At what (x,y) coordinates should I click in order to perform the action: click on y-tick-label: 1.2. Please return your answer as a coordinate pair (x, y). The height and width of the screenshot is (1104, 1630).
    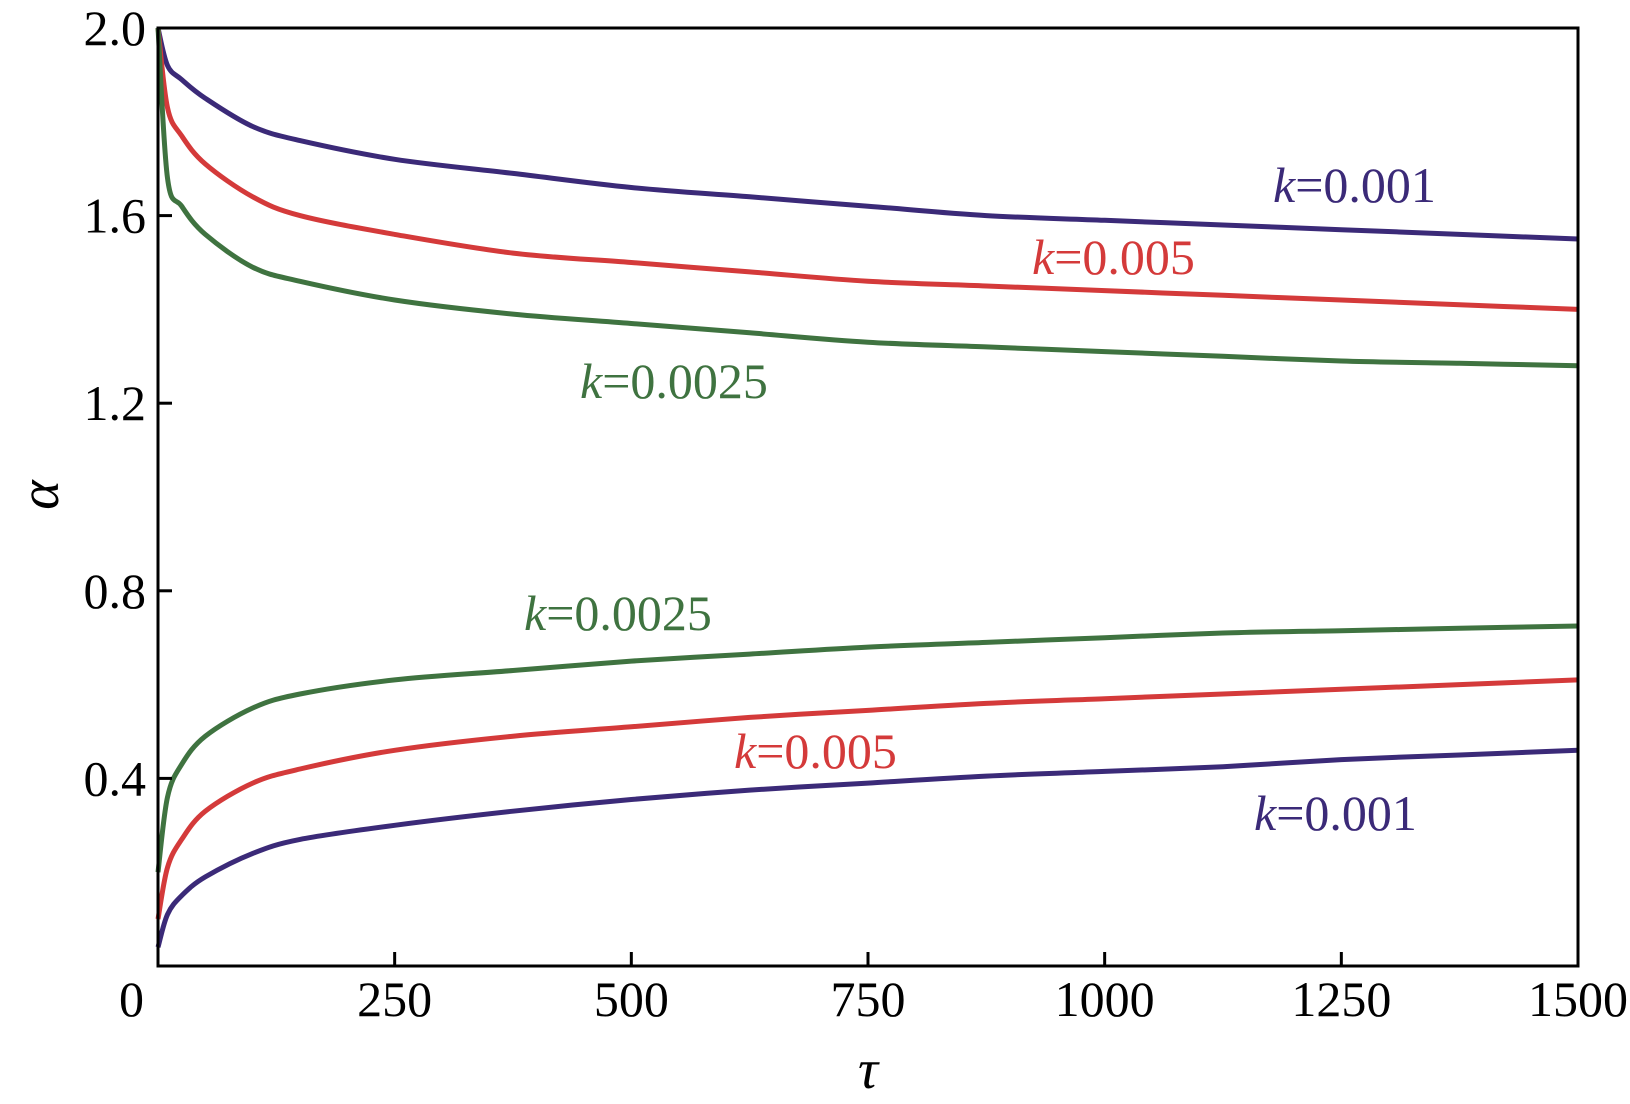
    Looking at the image, I should click on (115, 403).